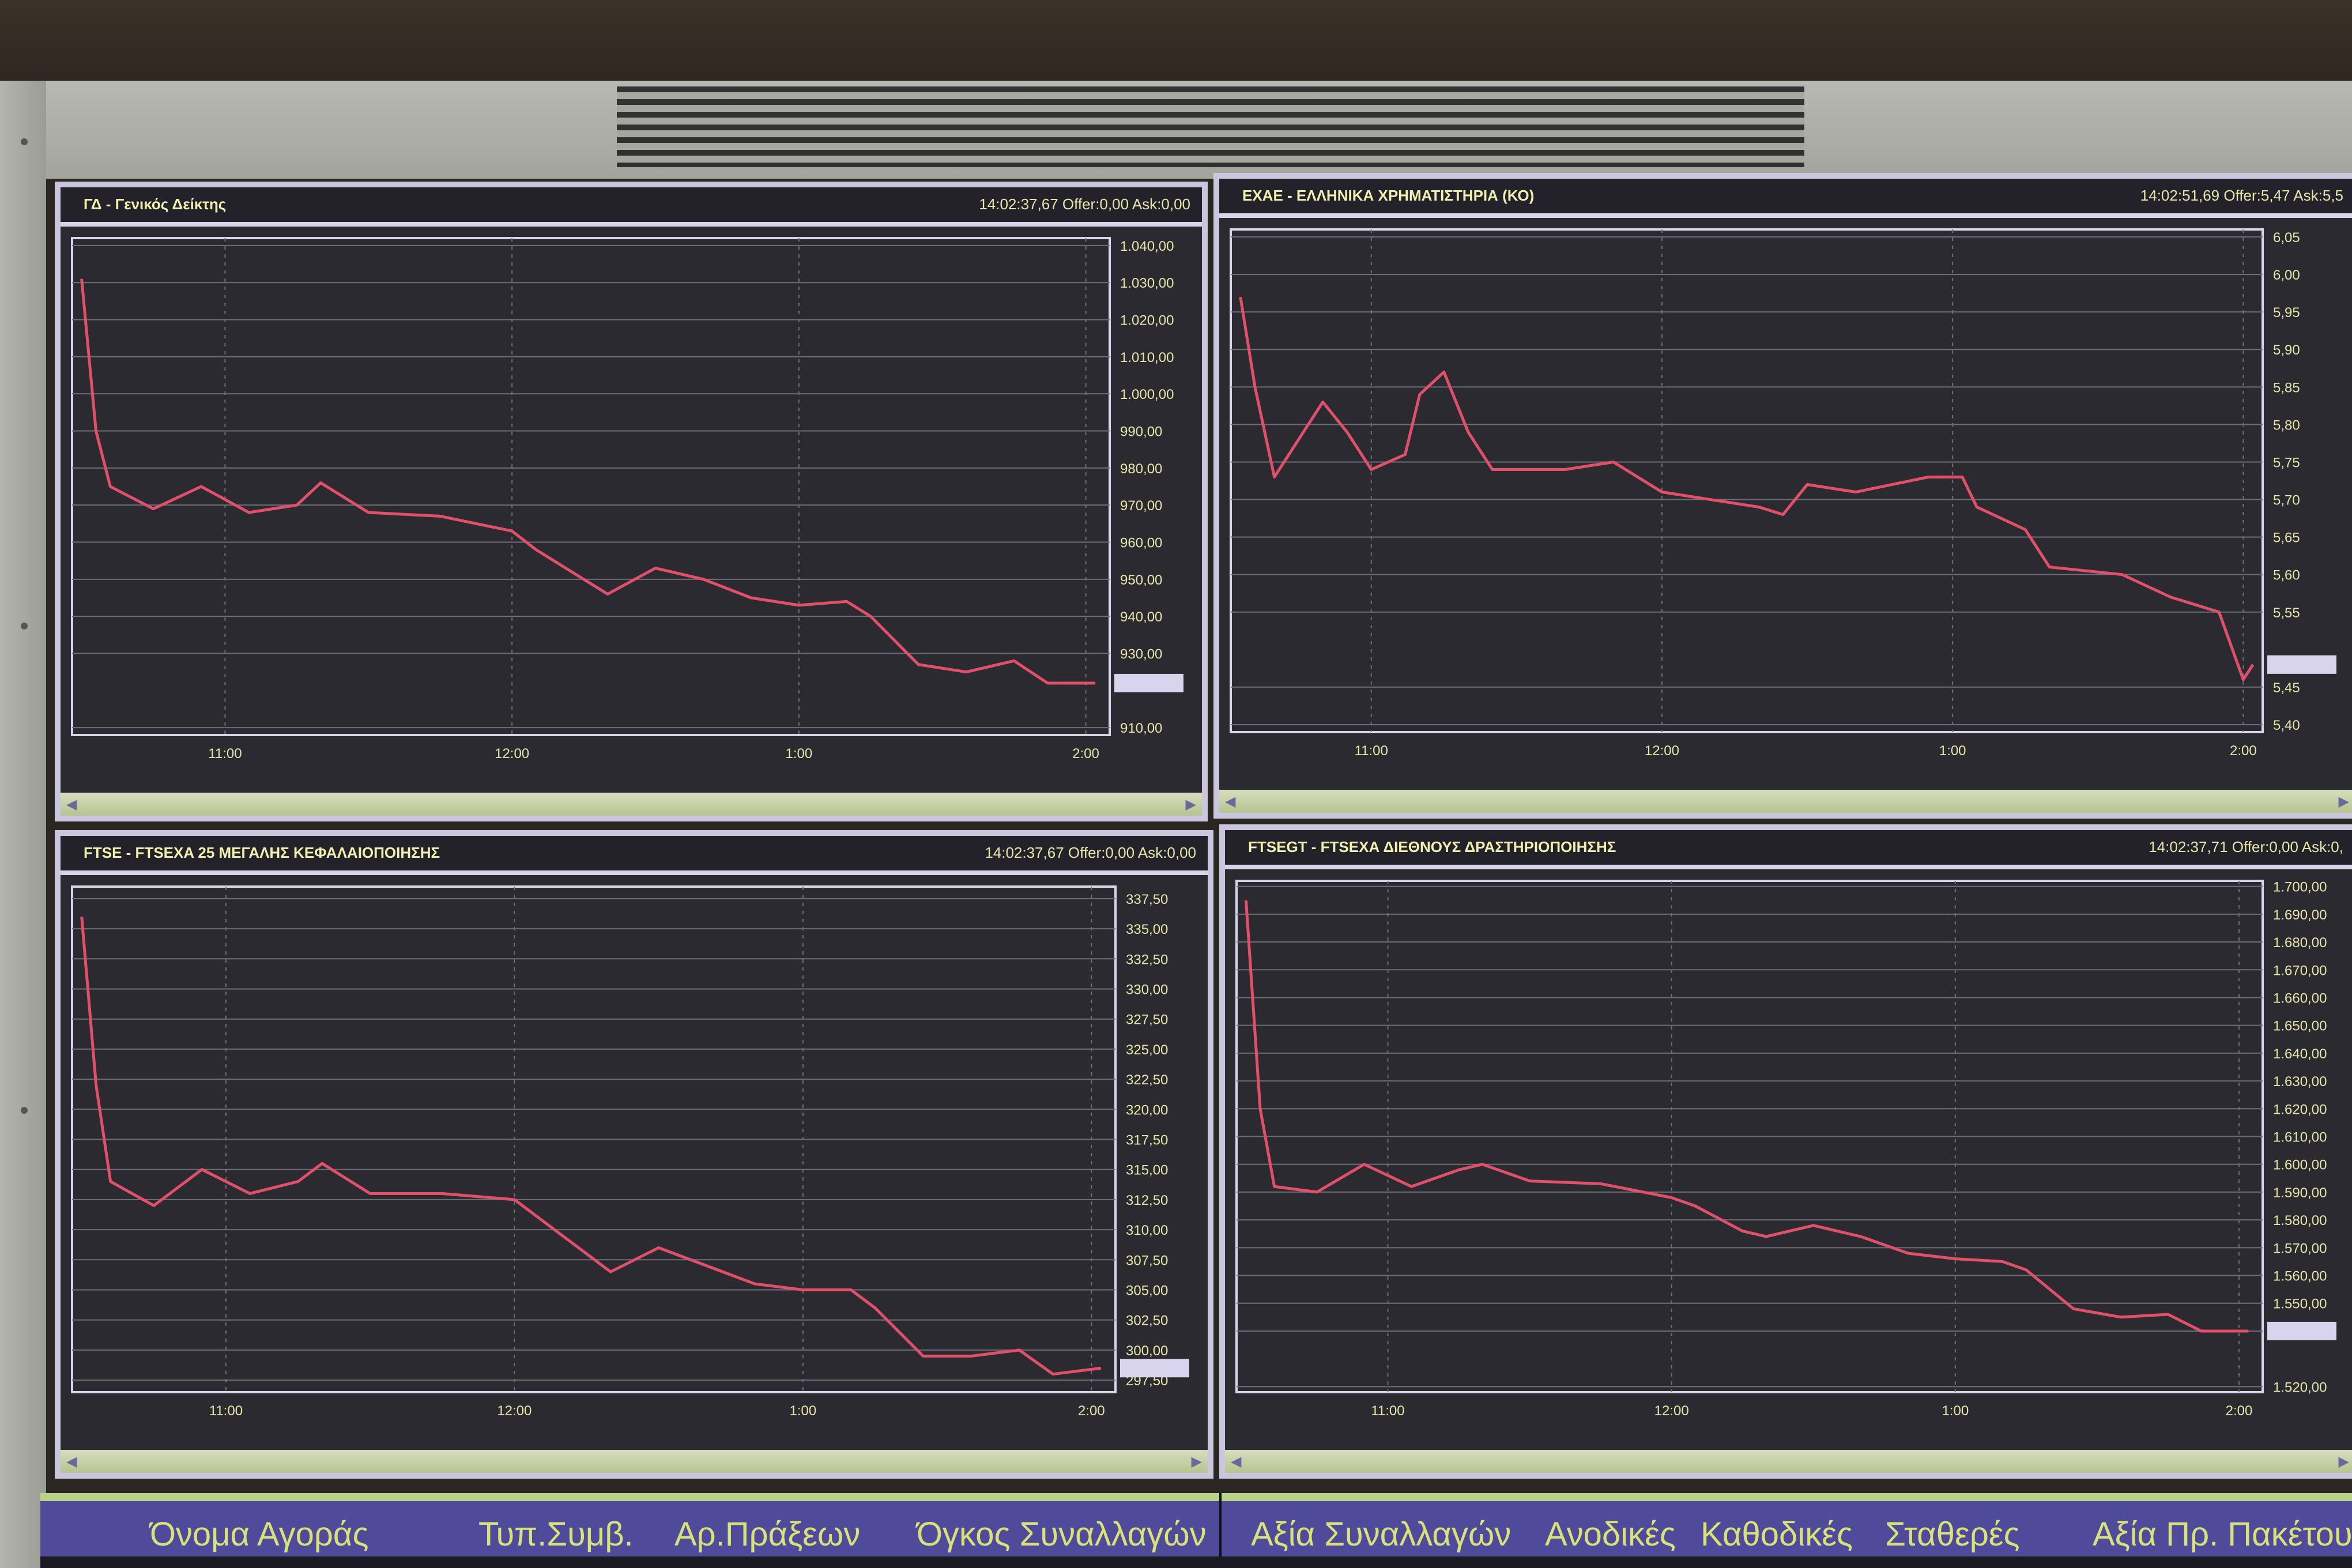 The width and height of the screenshot is (2352, 1568). Describe the element at coordinates (2300, 1276) in the screenshot. I see `y-tick-label: 1.560,00` at that location.